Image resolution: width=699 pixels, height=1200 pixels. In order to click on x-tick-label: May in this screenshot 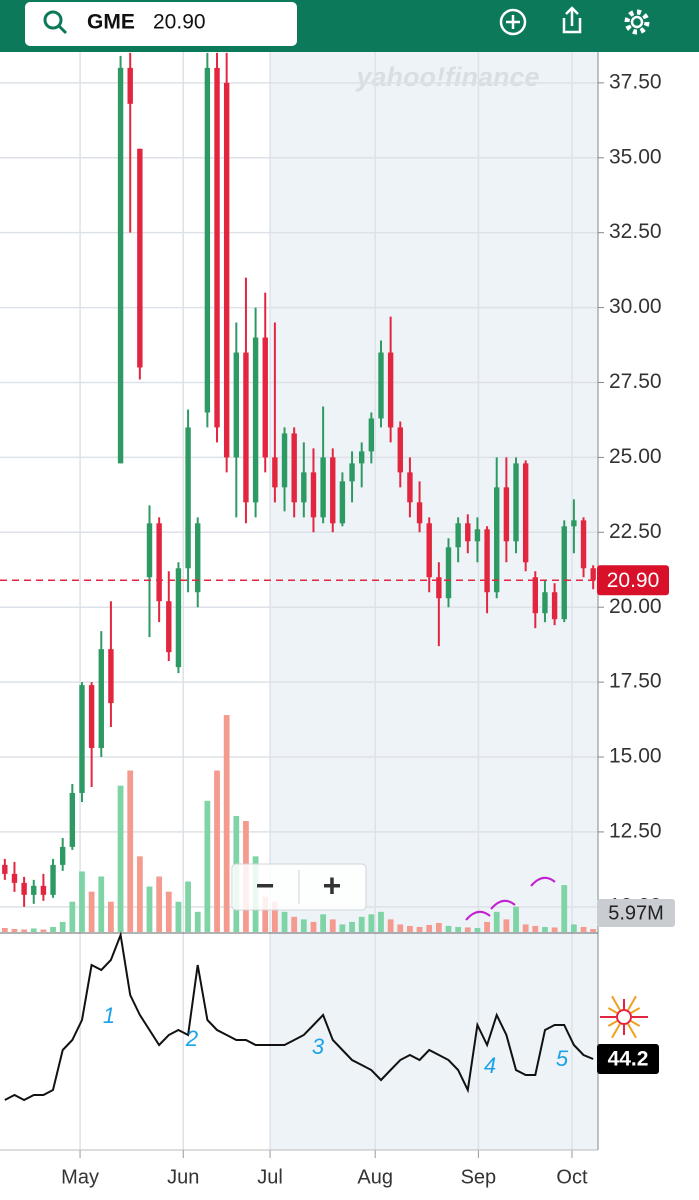, I will do `click(80, 1177)`.